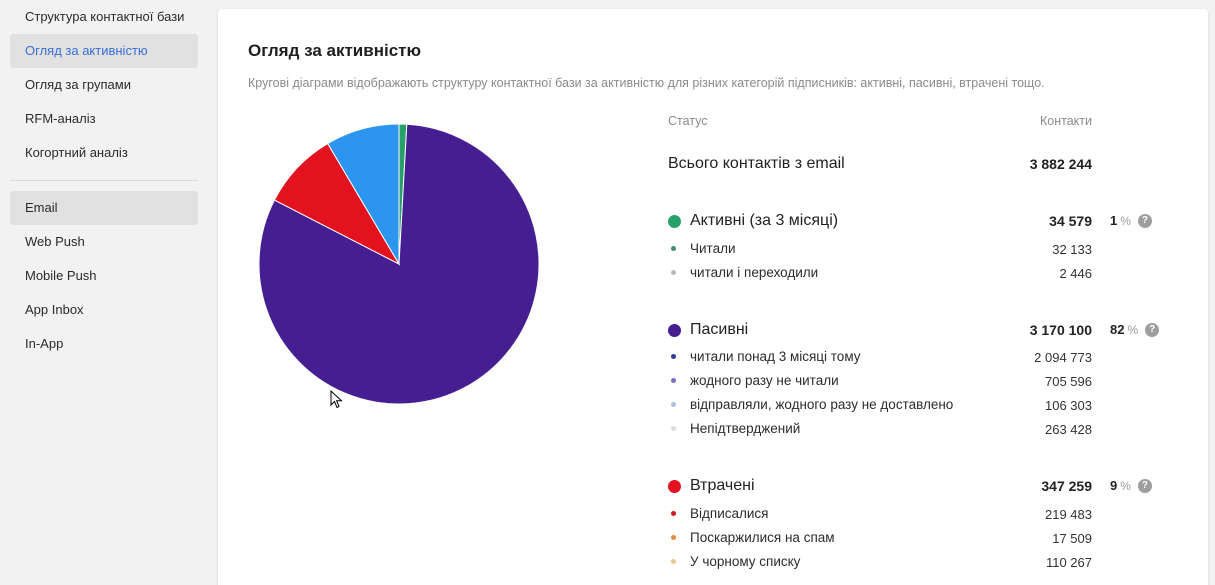  What do you see at coordinates (76, 152) in the screenshot?
I see `sidebar-item-cohort-analysis: Когортний аналіз` at bounding box center [76, 152].